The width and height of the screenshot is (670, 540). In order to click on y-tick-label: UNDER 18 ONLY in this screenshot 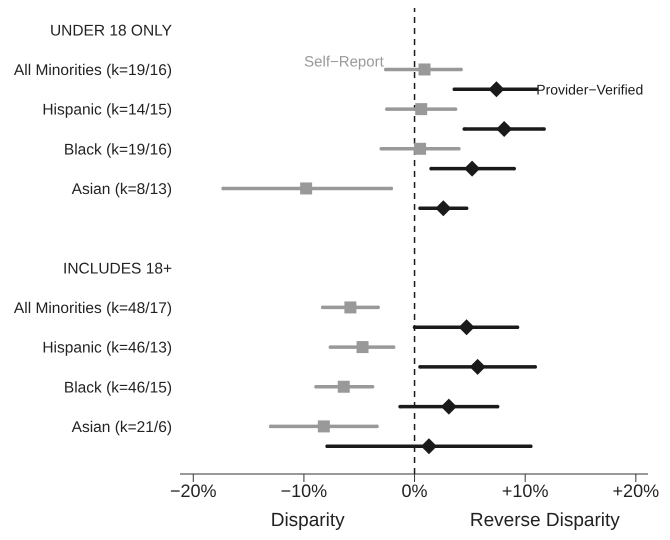, I will do `click(111, 31)`.